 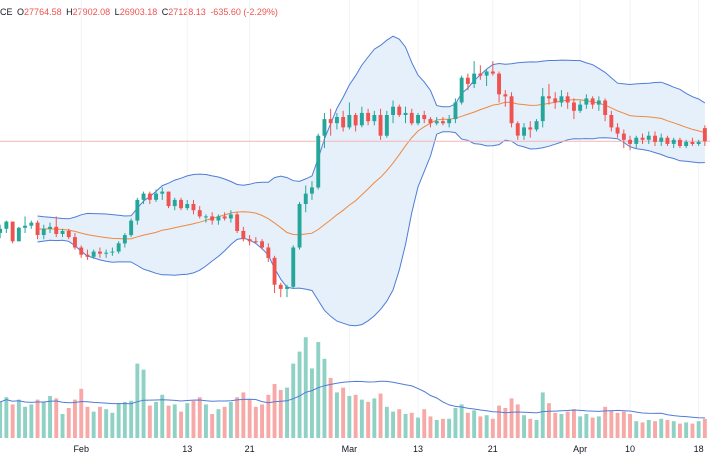 I want to click on volume-ma, so click(x=352, y=399).